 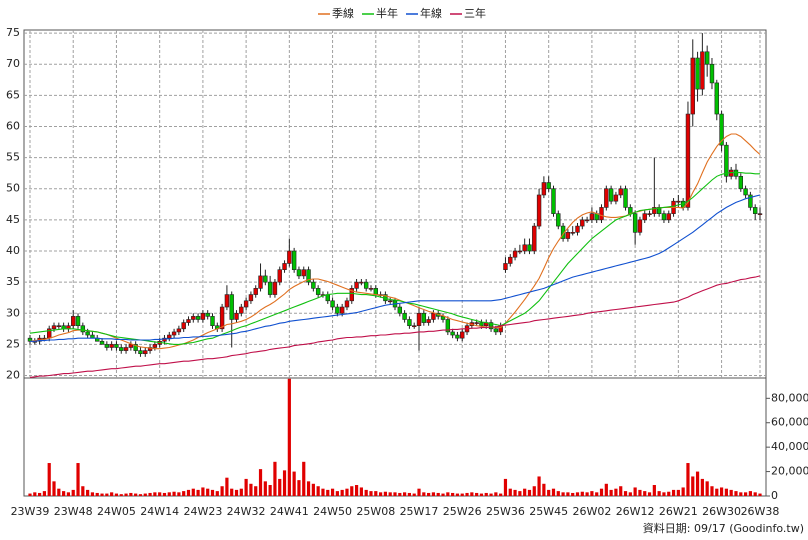 I want to click on x-tick-label: 25W26, so click(x=462, y=511).